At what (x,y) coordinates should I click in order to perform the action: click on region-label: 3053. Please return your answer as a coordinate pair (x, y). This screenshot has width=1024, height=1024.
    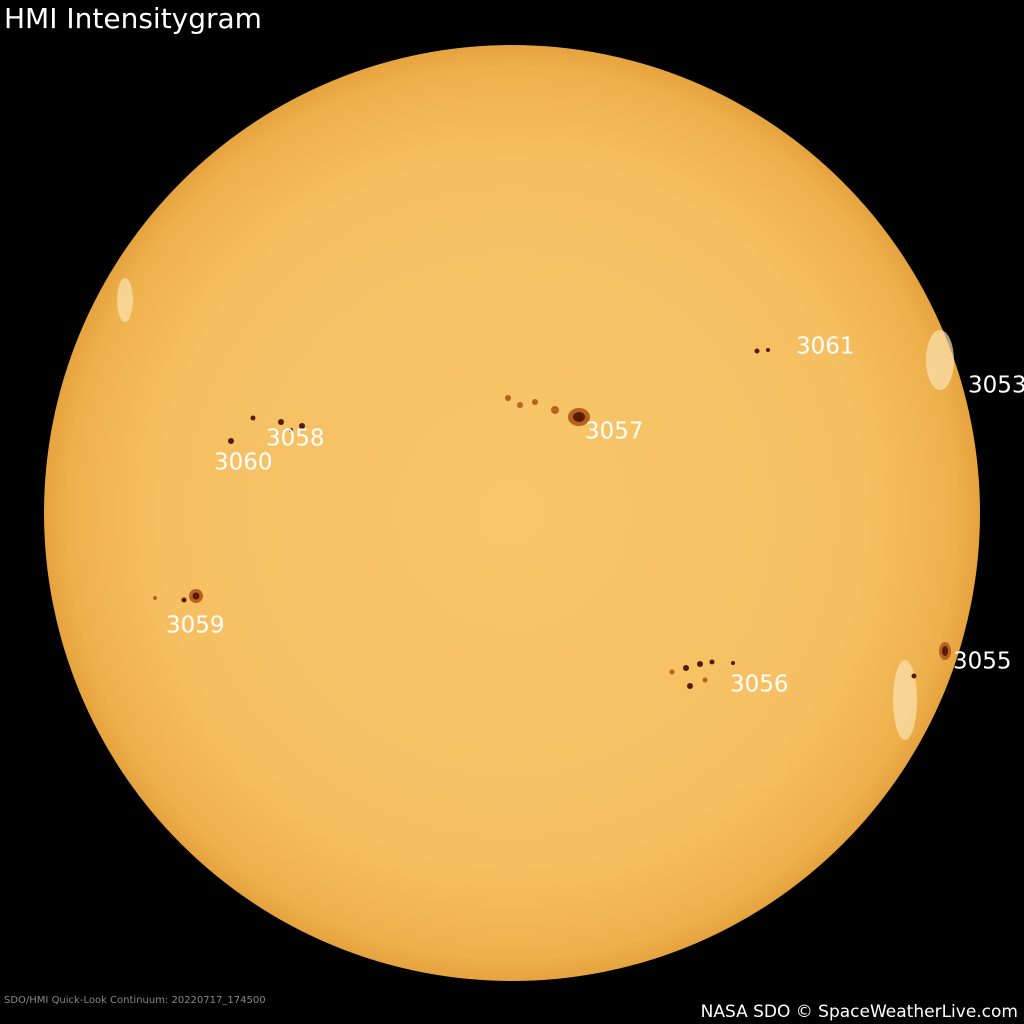
    Looking at the image, I should click on (996, 386).